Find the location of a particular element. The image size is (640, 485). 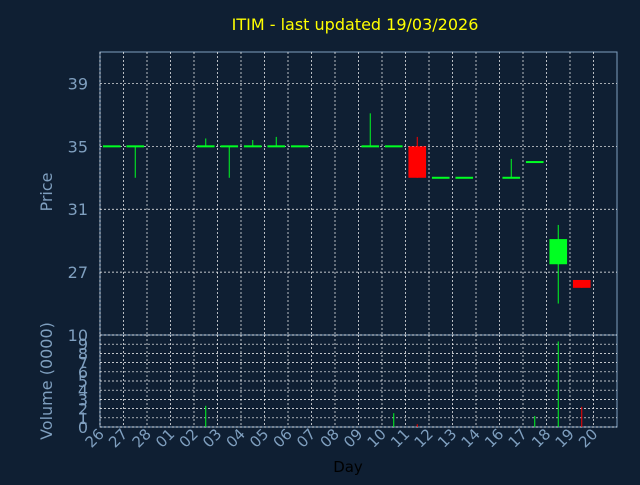

x-tick-label: 11 is located at coordinates (400, 438).